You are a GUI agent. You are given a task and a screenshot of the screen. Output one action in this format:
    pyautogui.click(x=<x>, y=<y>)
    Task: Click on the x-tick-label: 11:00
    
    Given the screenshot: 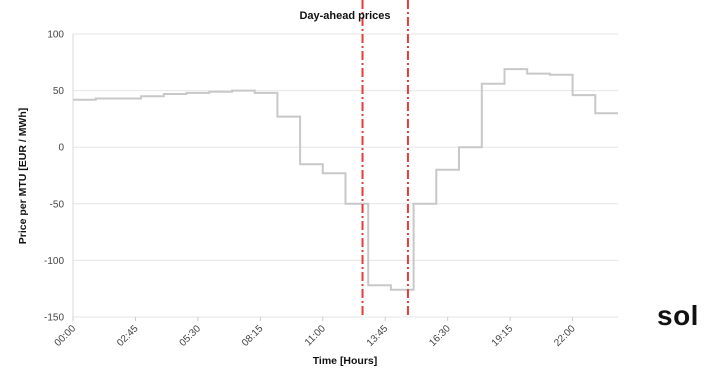 What is the action you would take?
    pyautogui.click(x=315, y=335)
    